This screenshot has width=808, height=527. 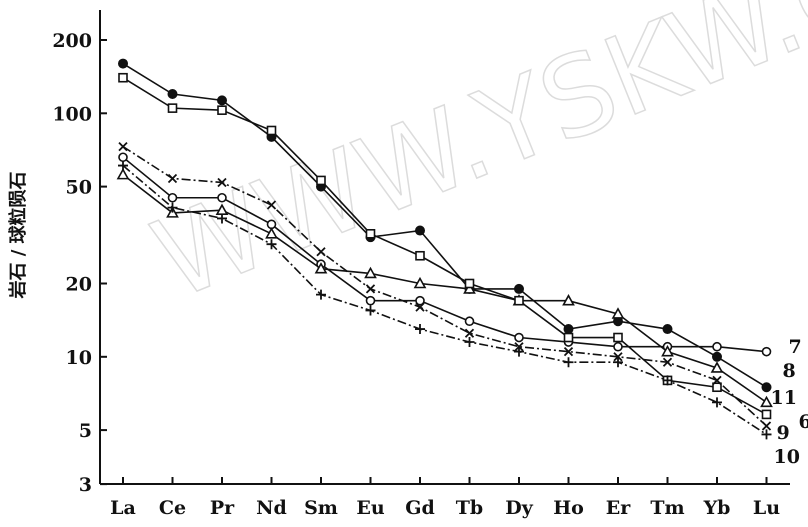 What do you see at coordinates (783, 433) in the screenshot?
I see `series-label: 9` at bounding box center [783, 433].